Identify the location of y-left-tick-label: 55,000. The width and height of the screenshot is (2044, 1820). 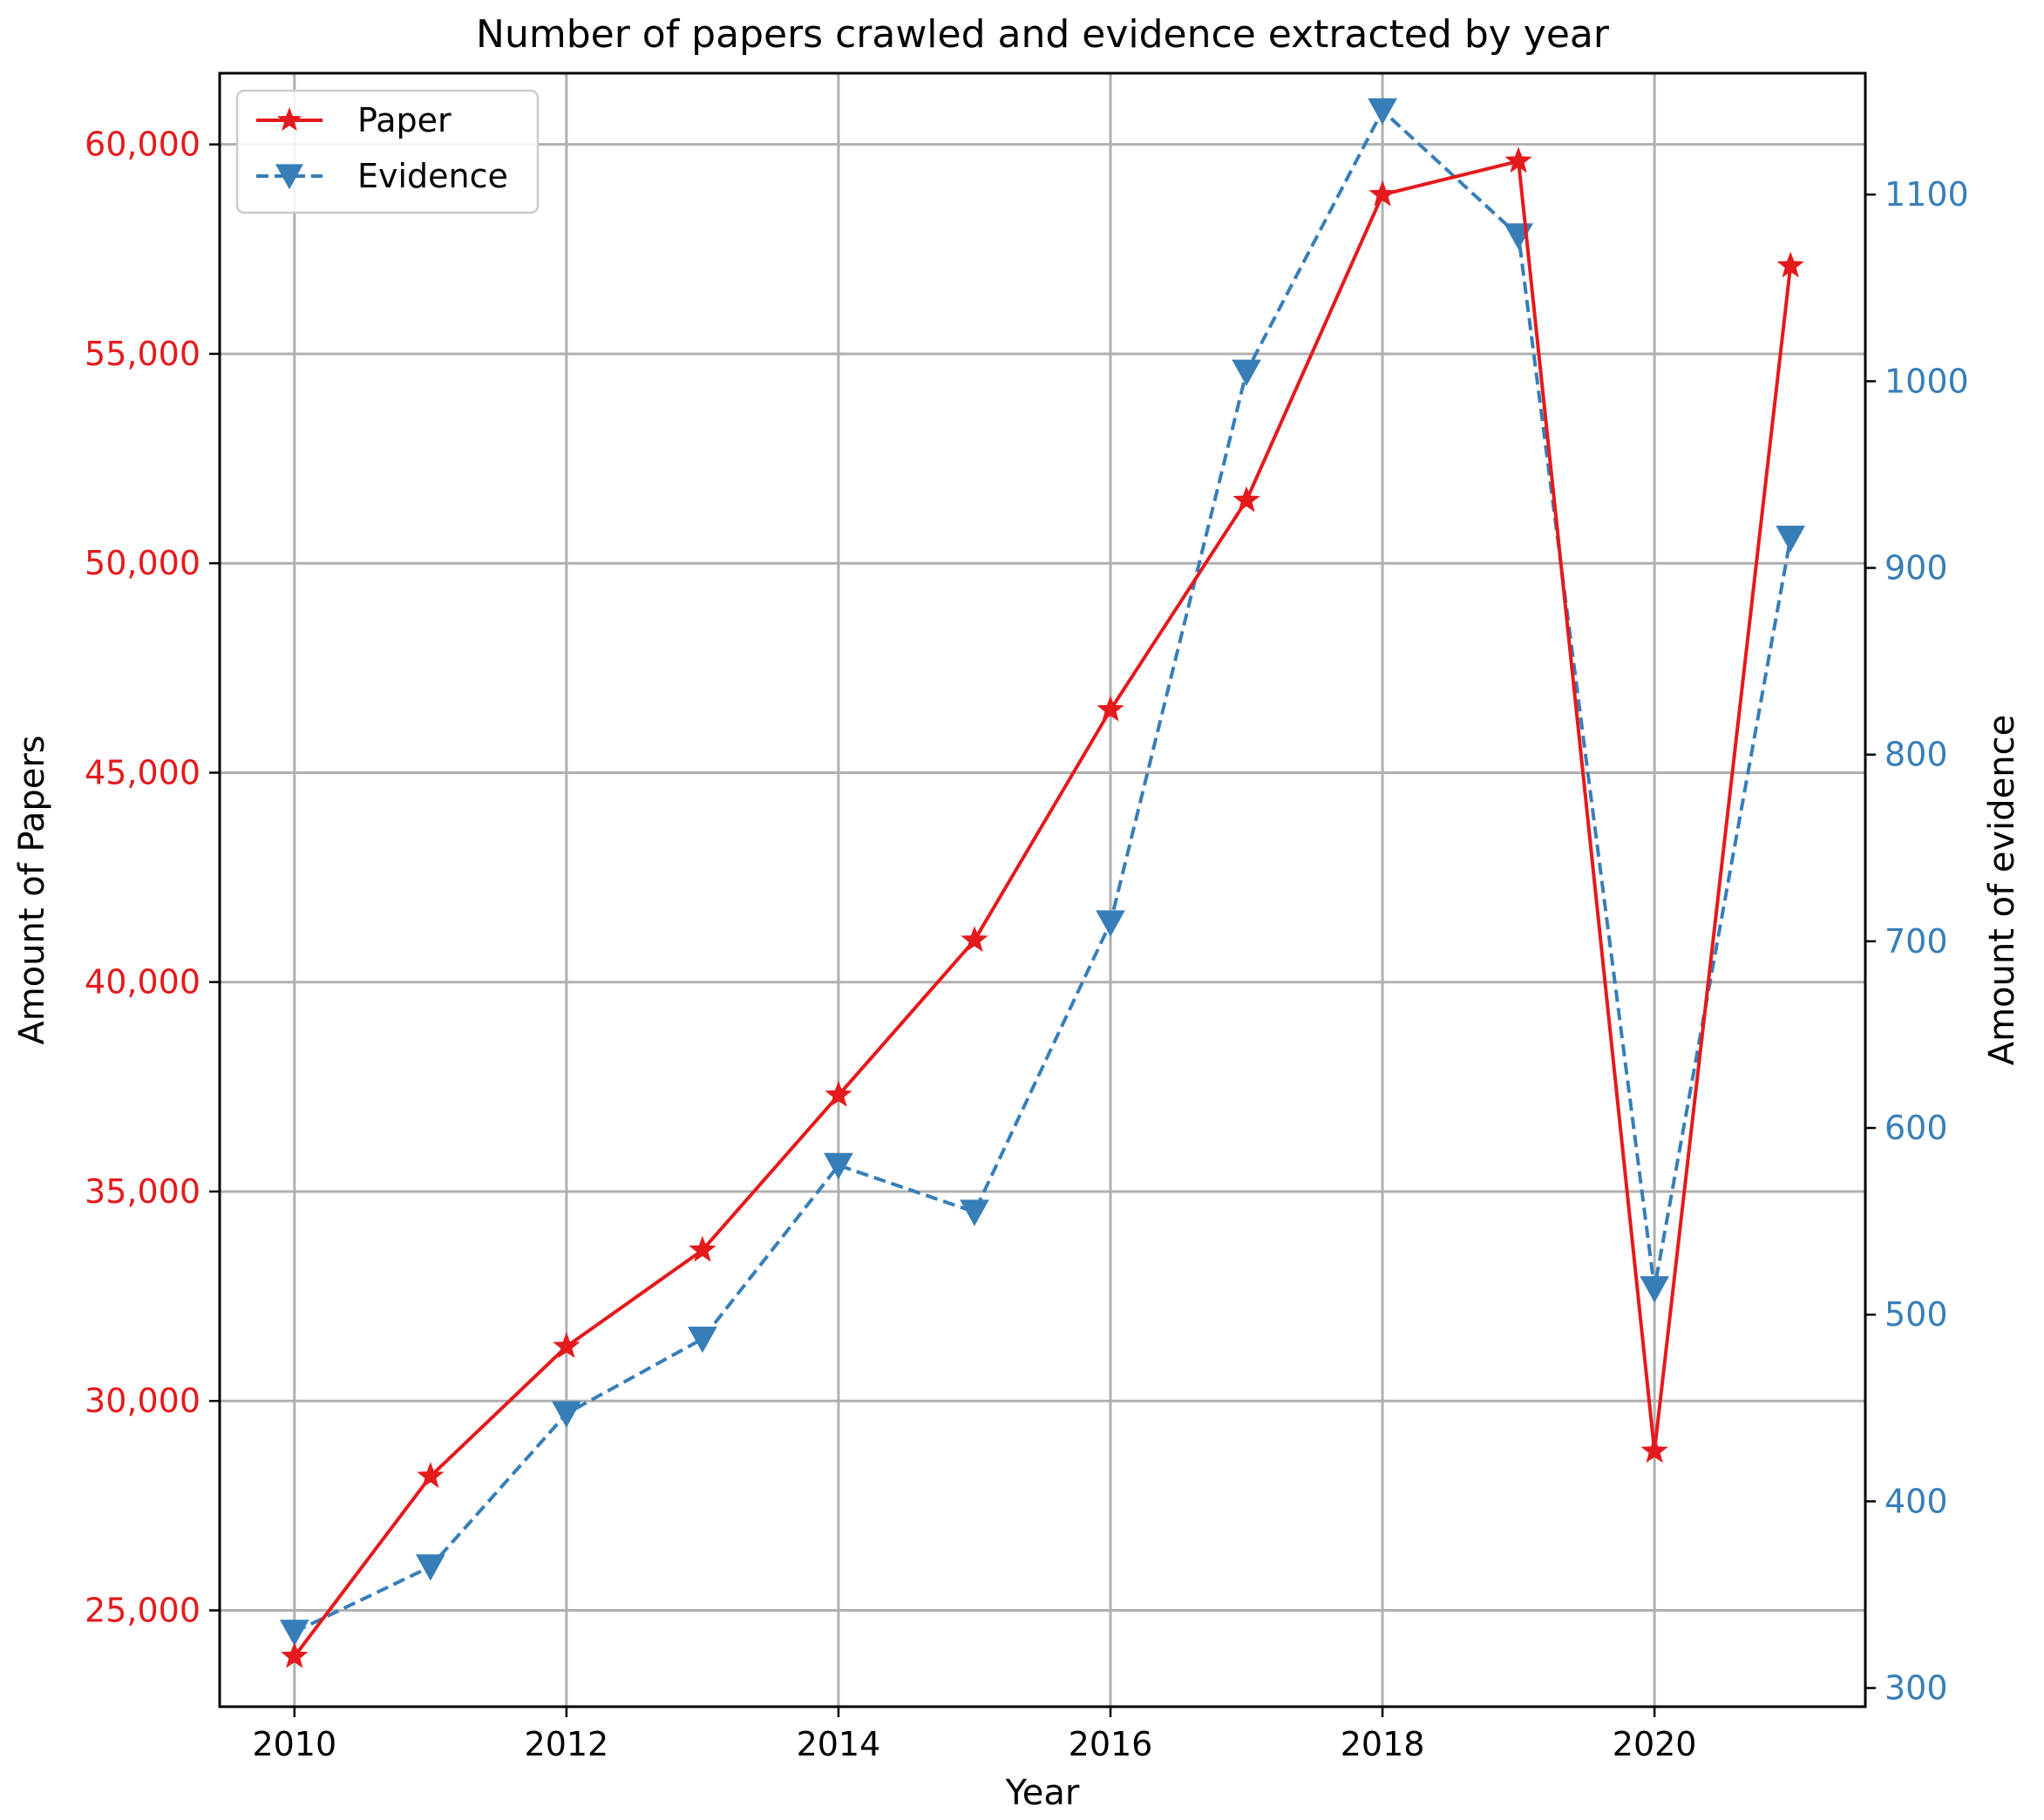
(142, 354).